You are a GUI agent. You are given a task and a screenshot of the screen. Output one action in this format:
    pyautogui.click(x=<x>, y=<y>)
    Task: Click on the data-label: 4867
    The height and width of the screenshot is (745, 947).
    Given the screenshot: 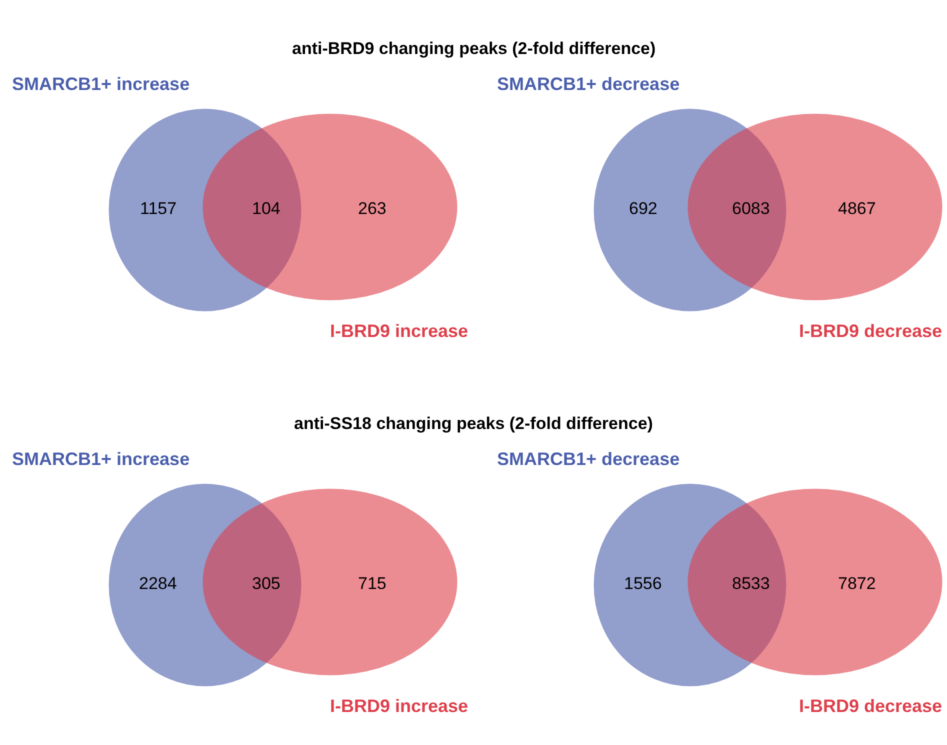 What is the action you would take?
    pyautogui.click(x=857, y=208)
    